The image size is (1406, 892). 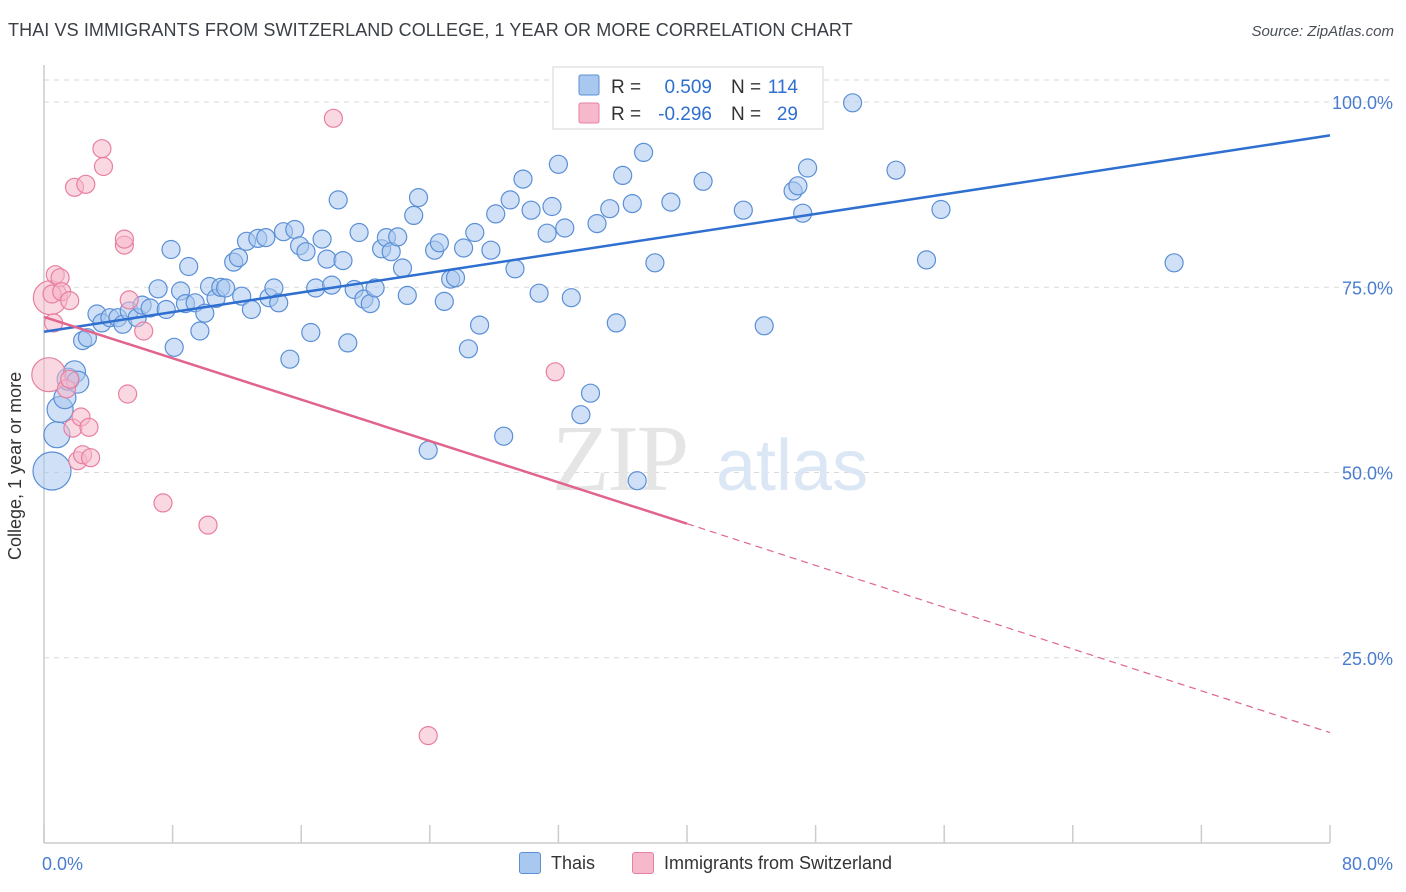 I want to click on legend-r-label-swiss: R =, so click(x=626, y=114).